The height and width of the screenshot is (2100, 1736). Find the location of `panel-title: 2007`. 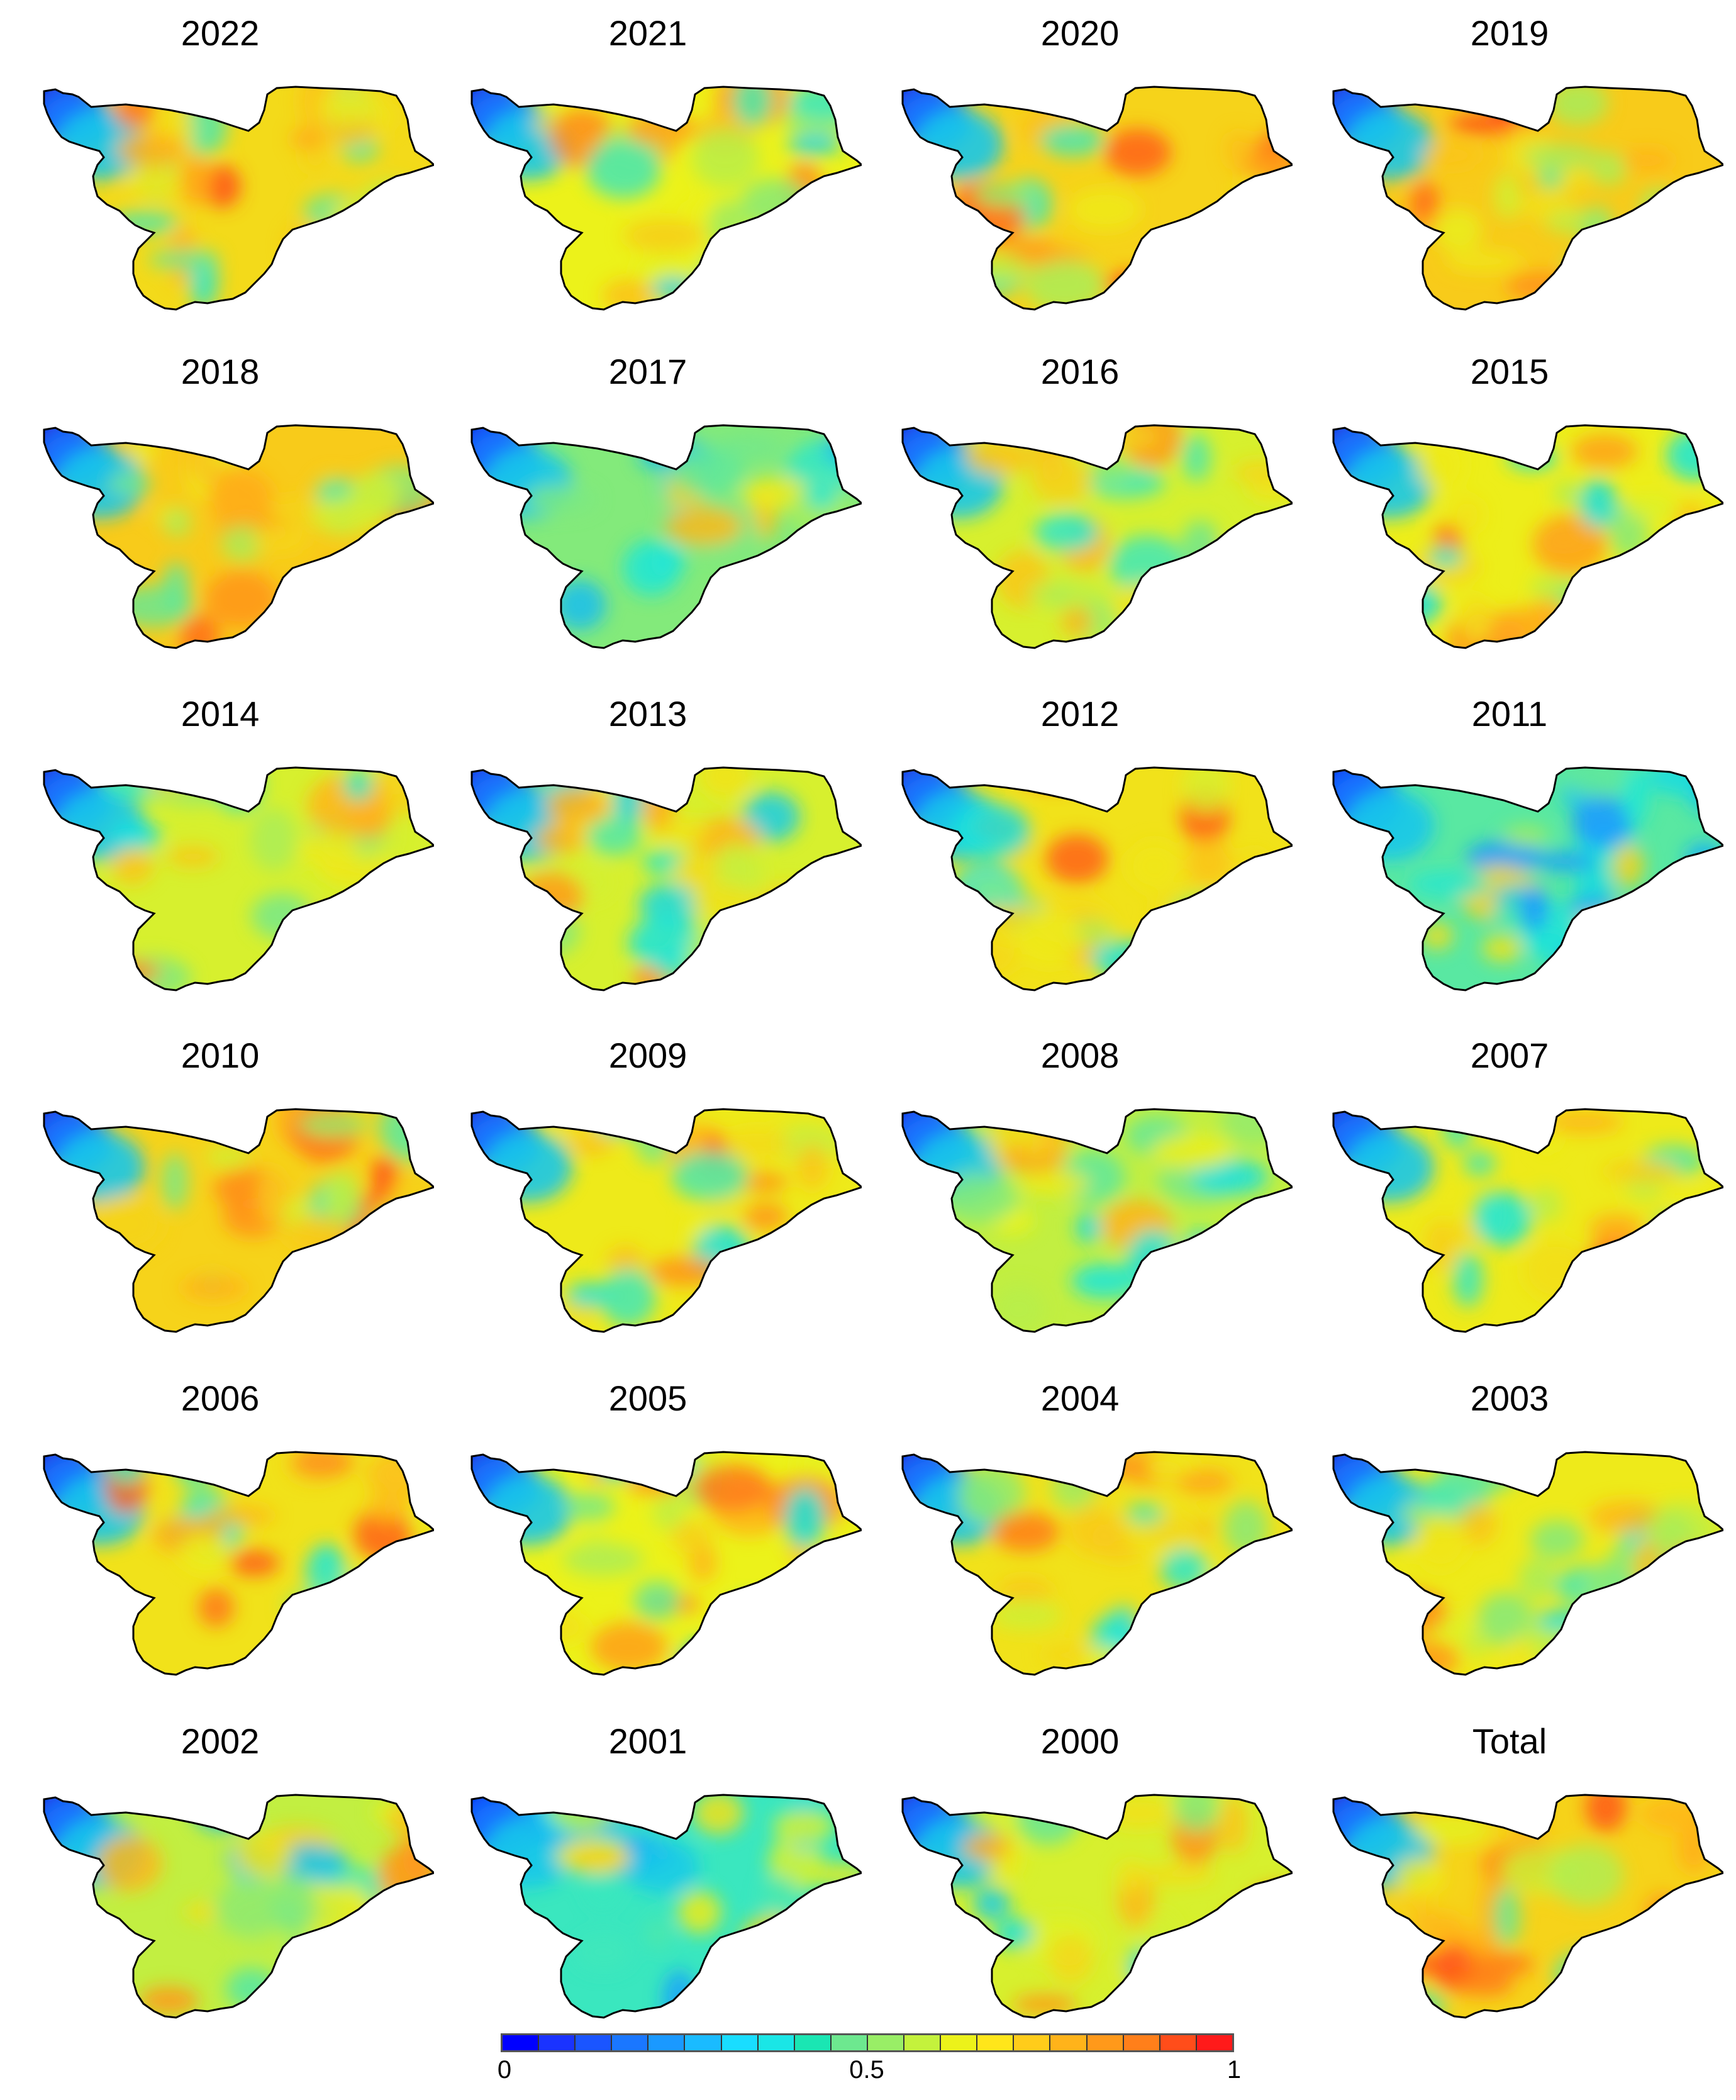

panel-title: 2007 is located at coordinates (1509, 1055).